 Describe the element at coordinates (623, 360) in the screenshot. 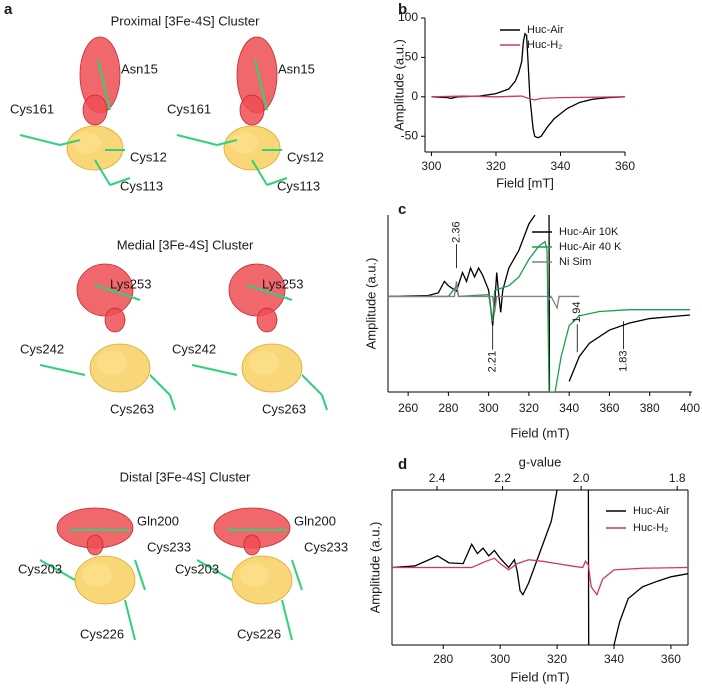

I see `annotation: 1.83` at that location.